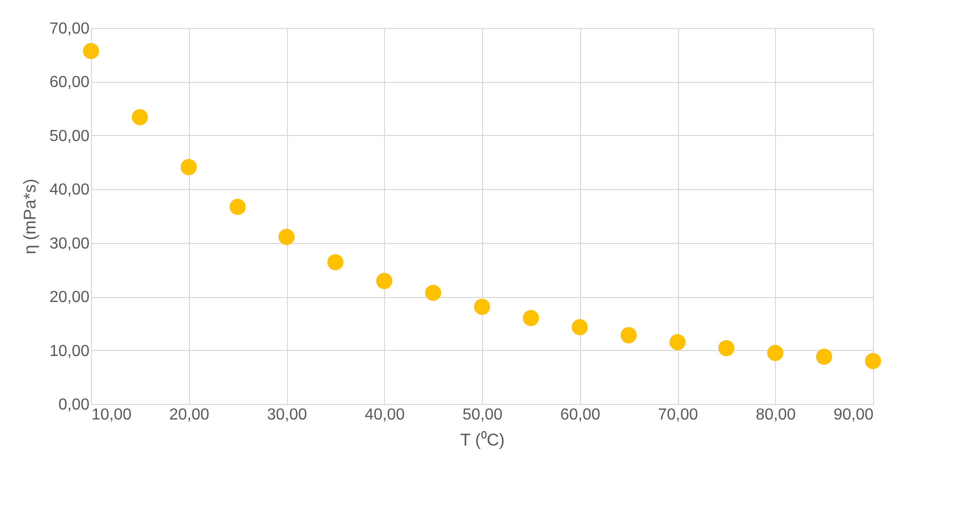 This screenshot has width=961, height=513. What do you see at coordinates (776, 415) in the screenshot?
I see `x-tick-label: 80,00` at bounding box center [776, 415].